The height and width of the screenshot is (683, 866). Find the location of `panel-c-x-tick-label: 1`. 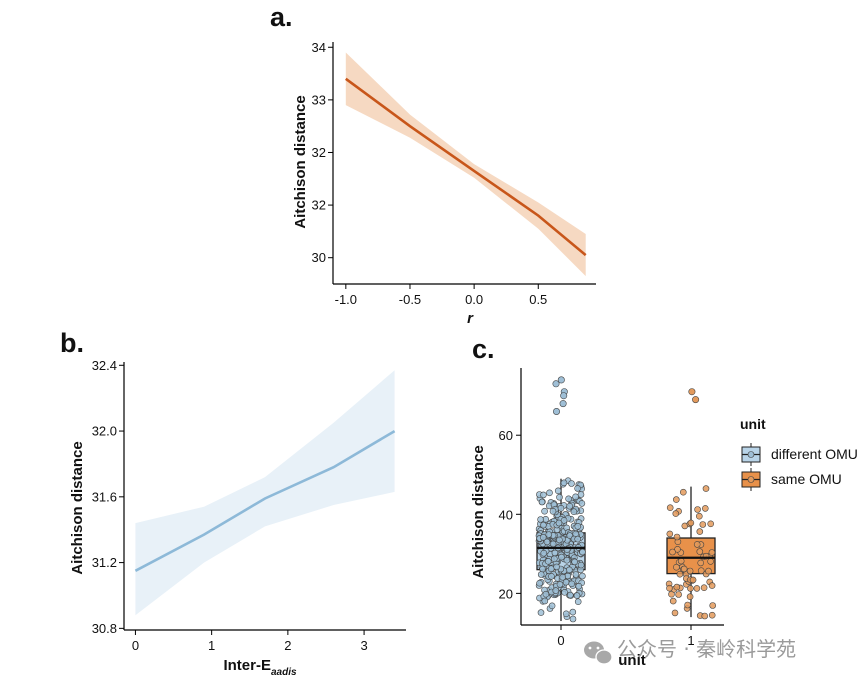

panel-c-x-tick-label: 1 is located at coordinates (690, 640).